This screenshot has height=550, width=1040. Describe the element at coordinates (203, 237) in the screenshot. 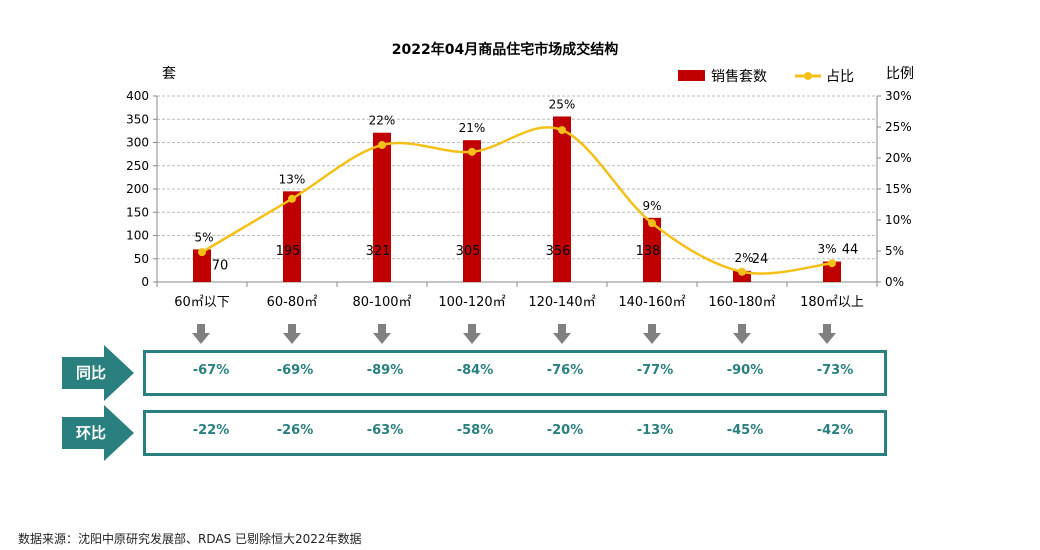

I see `share-label: 5%` at that location.